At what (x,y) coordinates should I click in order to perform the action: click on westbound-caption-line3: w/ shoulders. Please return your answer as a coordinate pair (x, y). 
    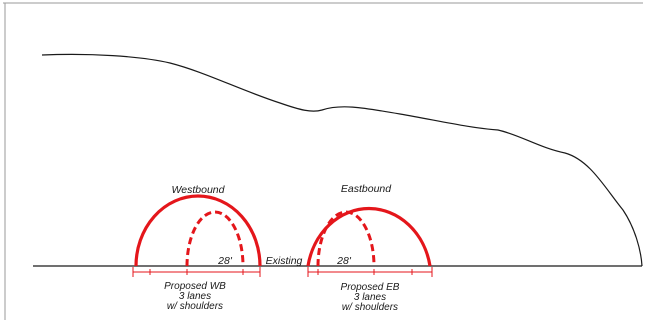
    Looking at the image, I should click on (195, 306).